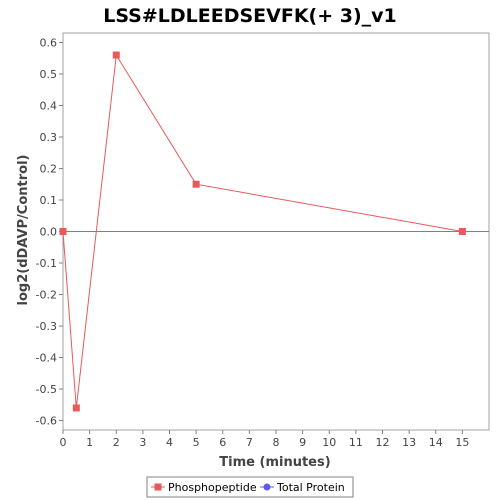 Image resolution: width=500 pixels, height=500 pixels. Describe the element at coordinates (46, 389) in the screenshot. I see `y-tick-label: -0.5` at that location.